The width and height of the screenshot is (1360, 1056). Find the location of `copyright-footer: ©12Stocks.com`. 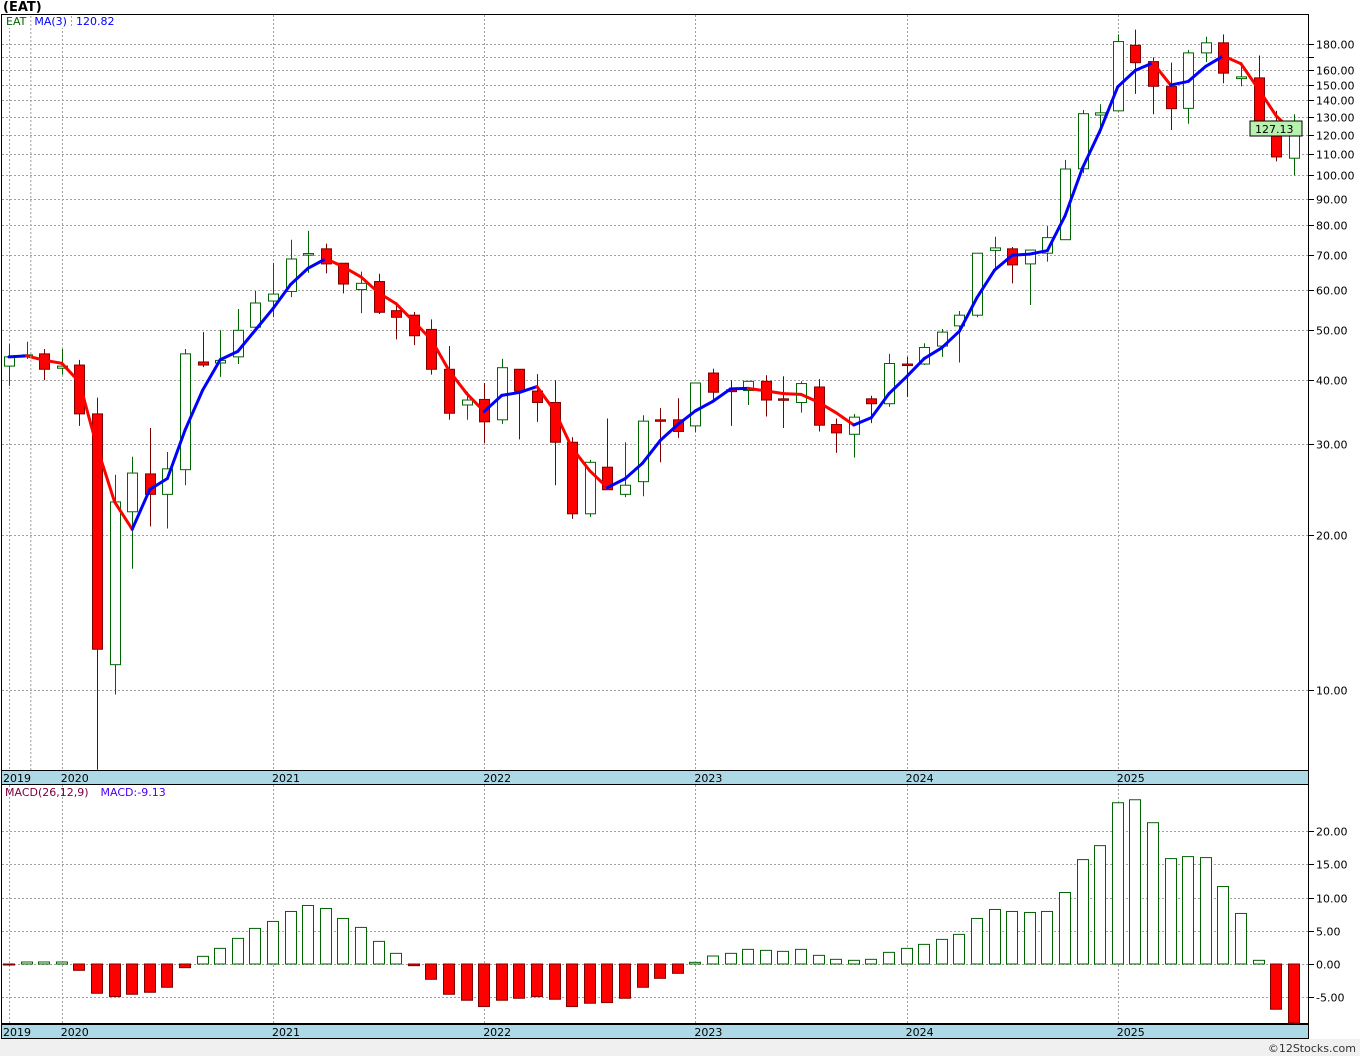

copyright-footer: ©12Stocks.com is located at coordinates (1312, 1048).